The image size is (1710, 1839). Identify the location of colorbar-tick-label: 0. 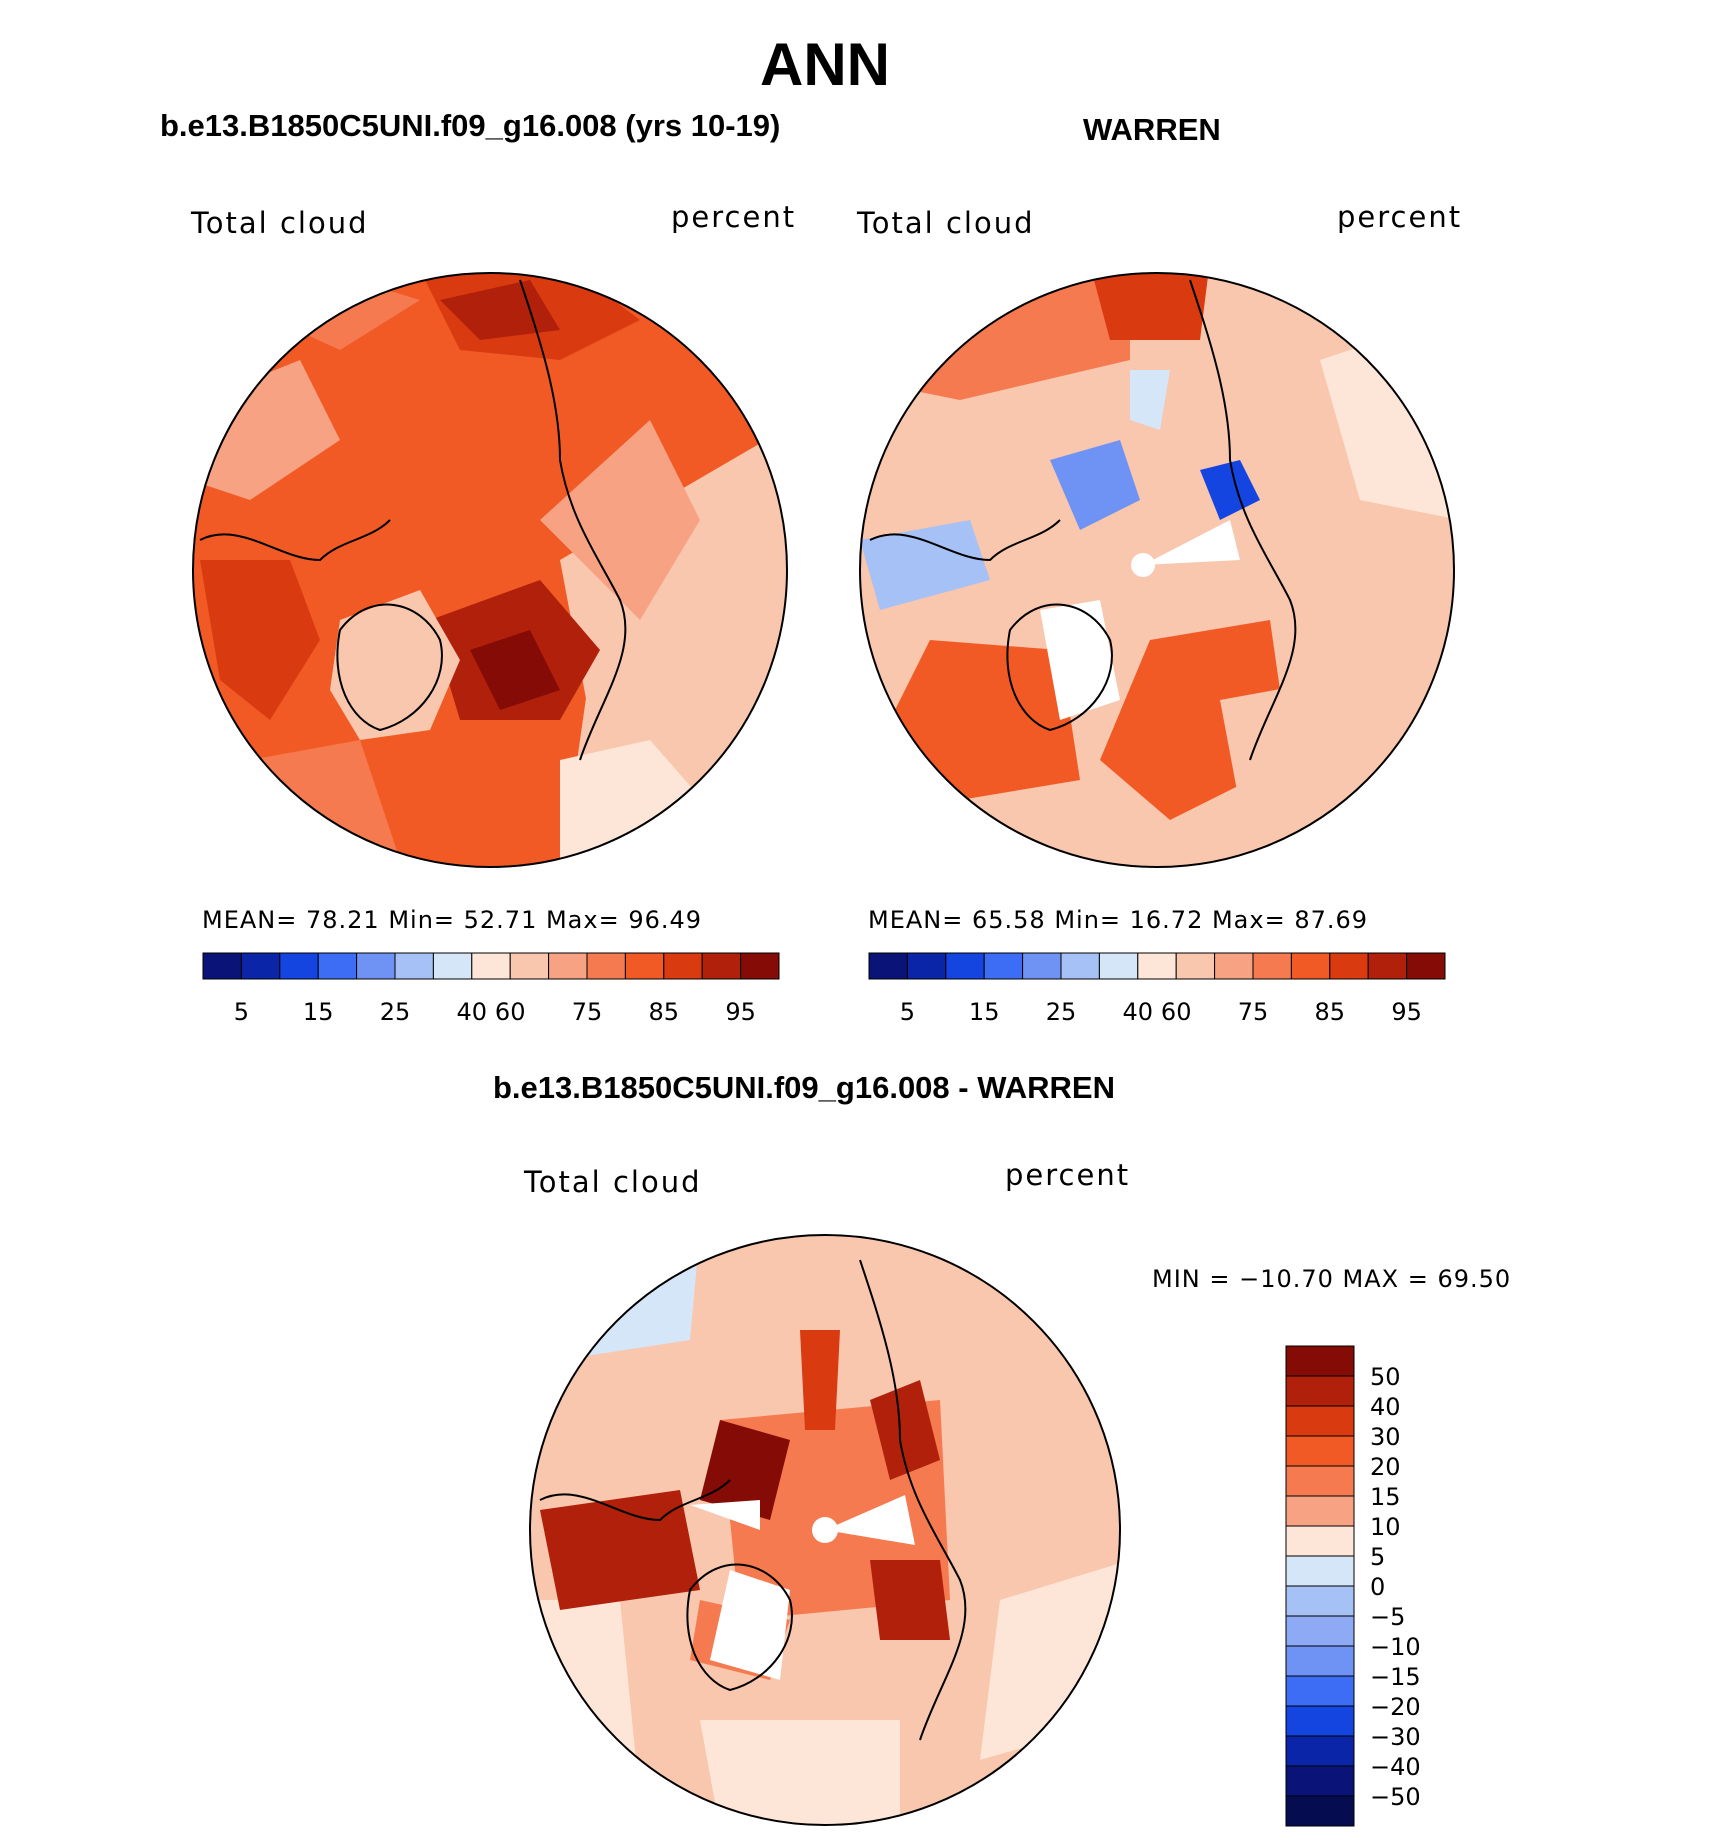
(1377, 1587).